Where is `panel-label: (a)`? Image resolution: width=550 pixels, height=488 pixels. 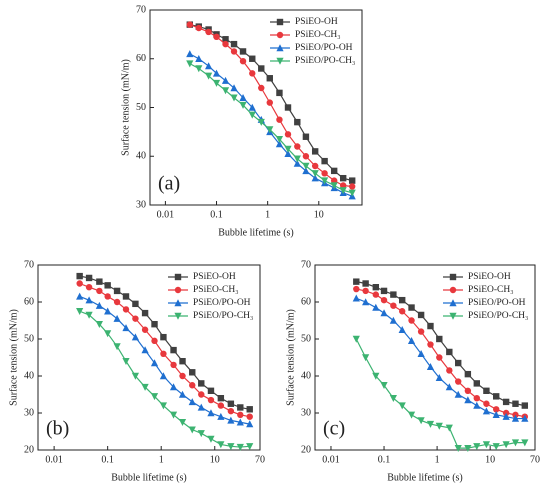 panel-label: (a) is located at coordinates (169, 184).